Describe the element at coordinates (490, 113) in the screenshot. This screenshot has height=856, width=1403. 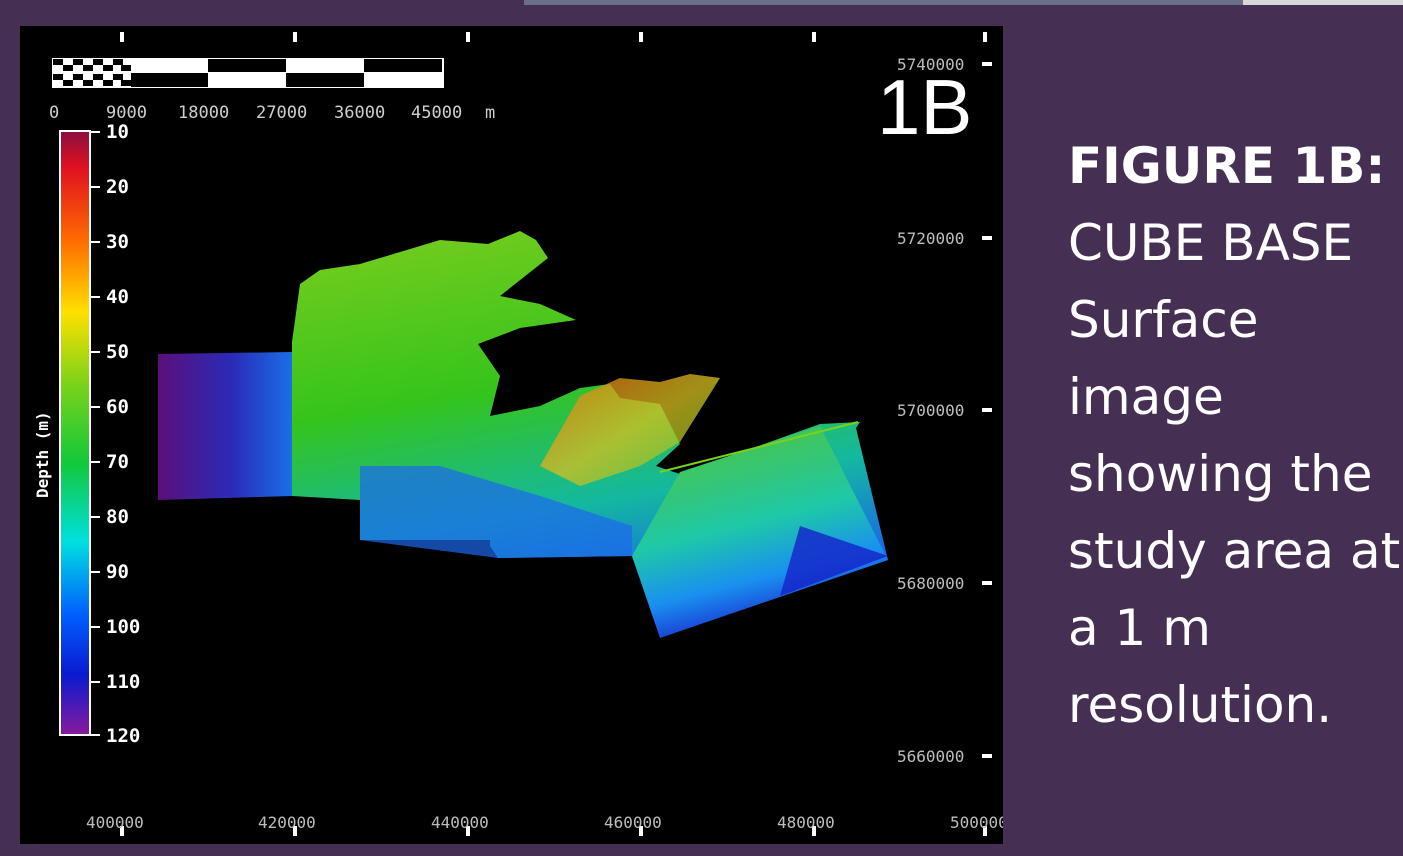
I see `scale-unit: m` at that location.